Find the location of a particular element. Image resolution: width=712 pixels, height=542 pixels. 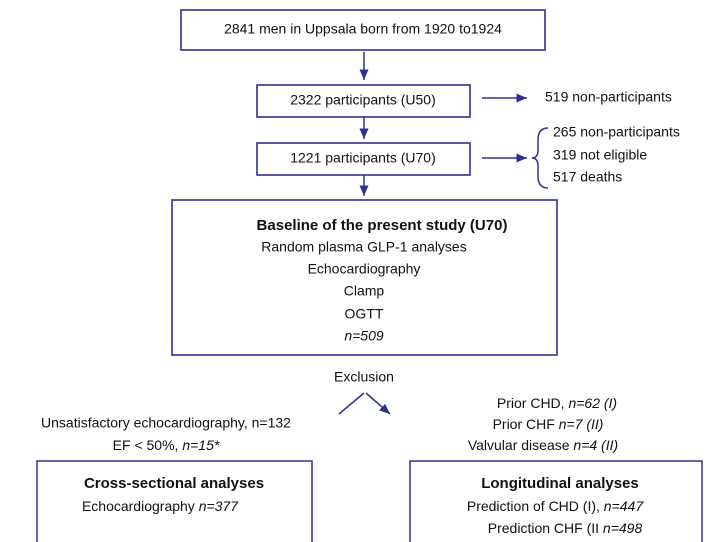

exclusion-left: EF < 50%, n=15* is located at coordinates (166, 445).